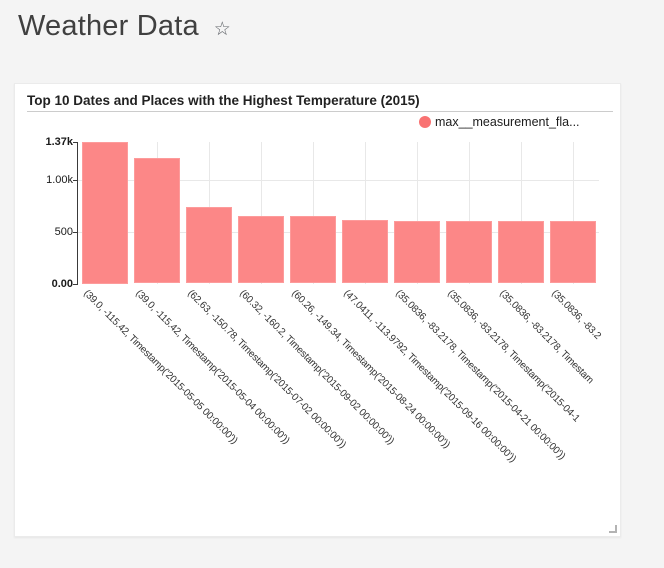  Describe the element at coordinates (575, 315) in the screenshot. I see `x-axis-label: (35.0836, -83.2` at that location.